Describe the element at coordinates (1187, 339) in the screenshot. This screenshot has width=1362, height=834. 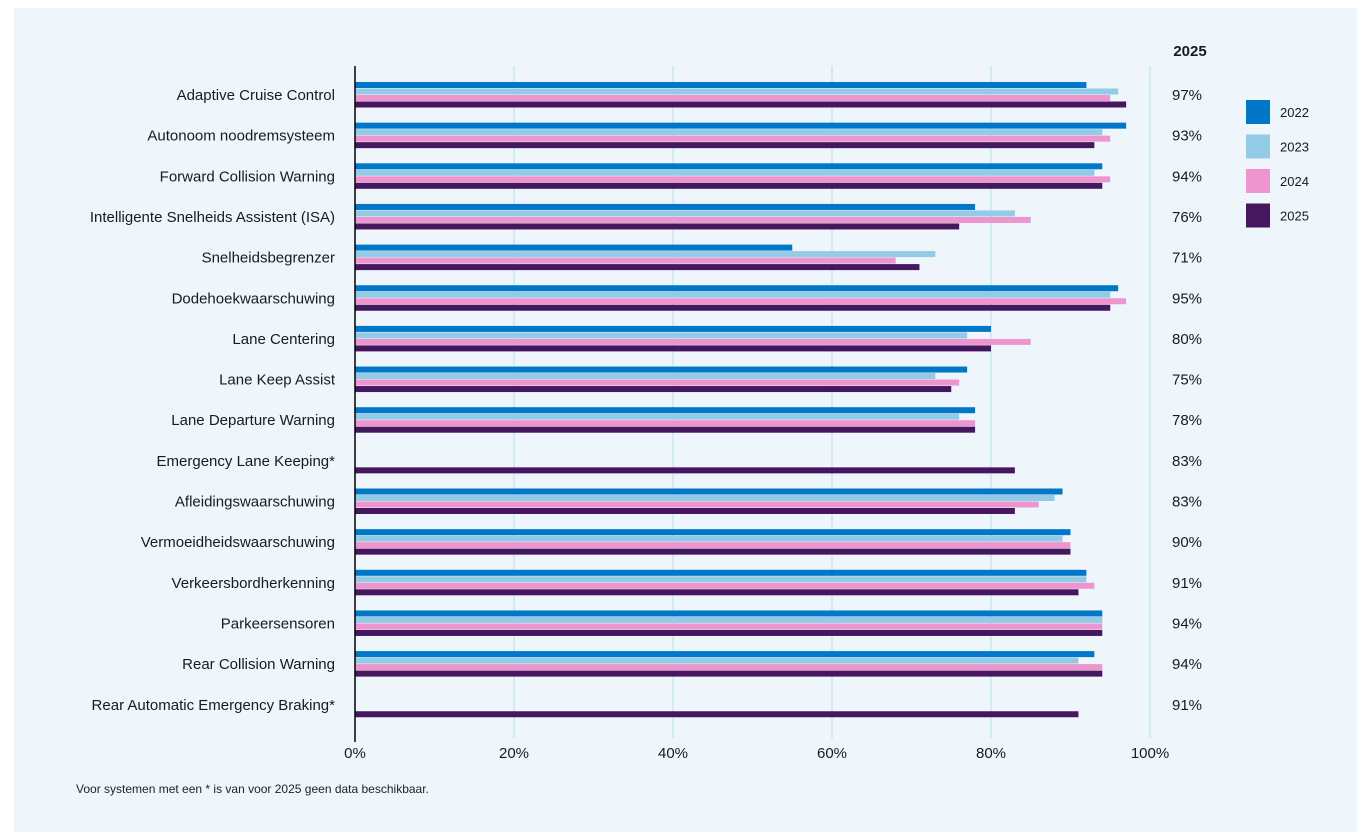
I see `value-label: 80%` at that location.